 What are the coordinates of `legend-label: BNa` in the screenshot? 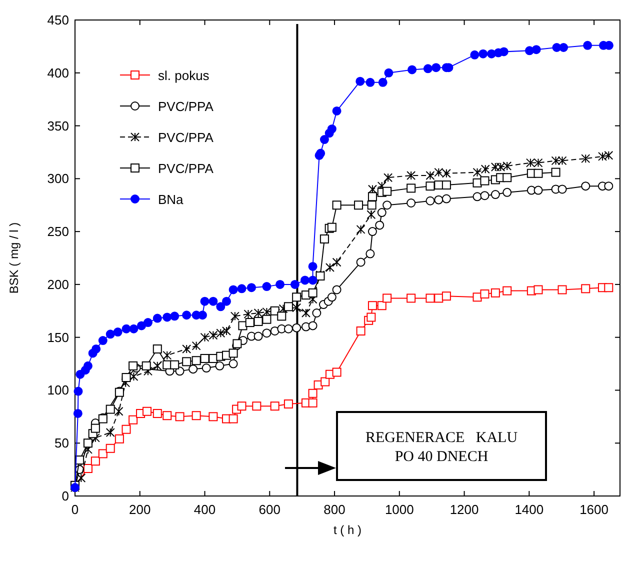 It's located at (171, 199).